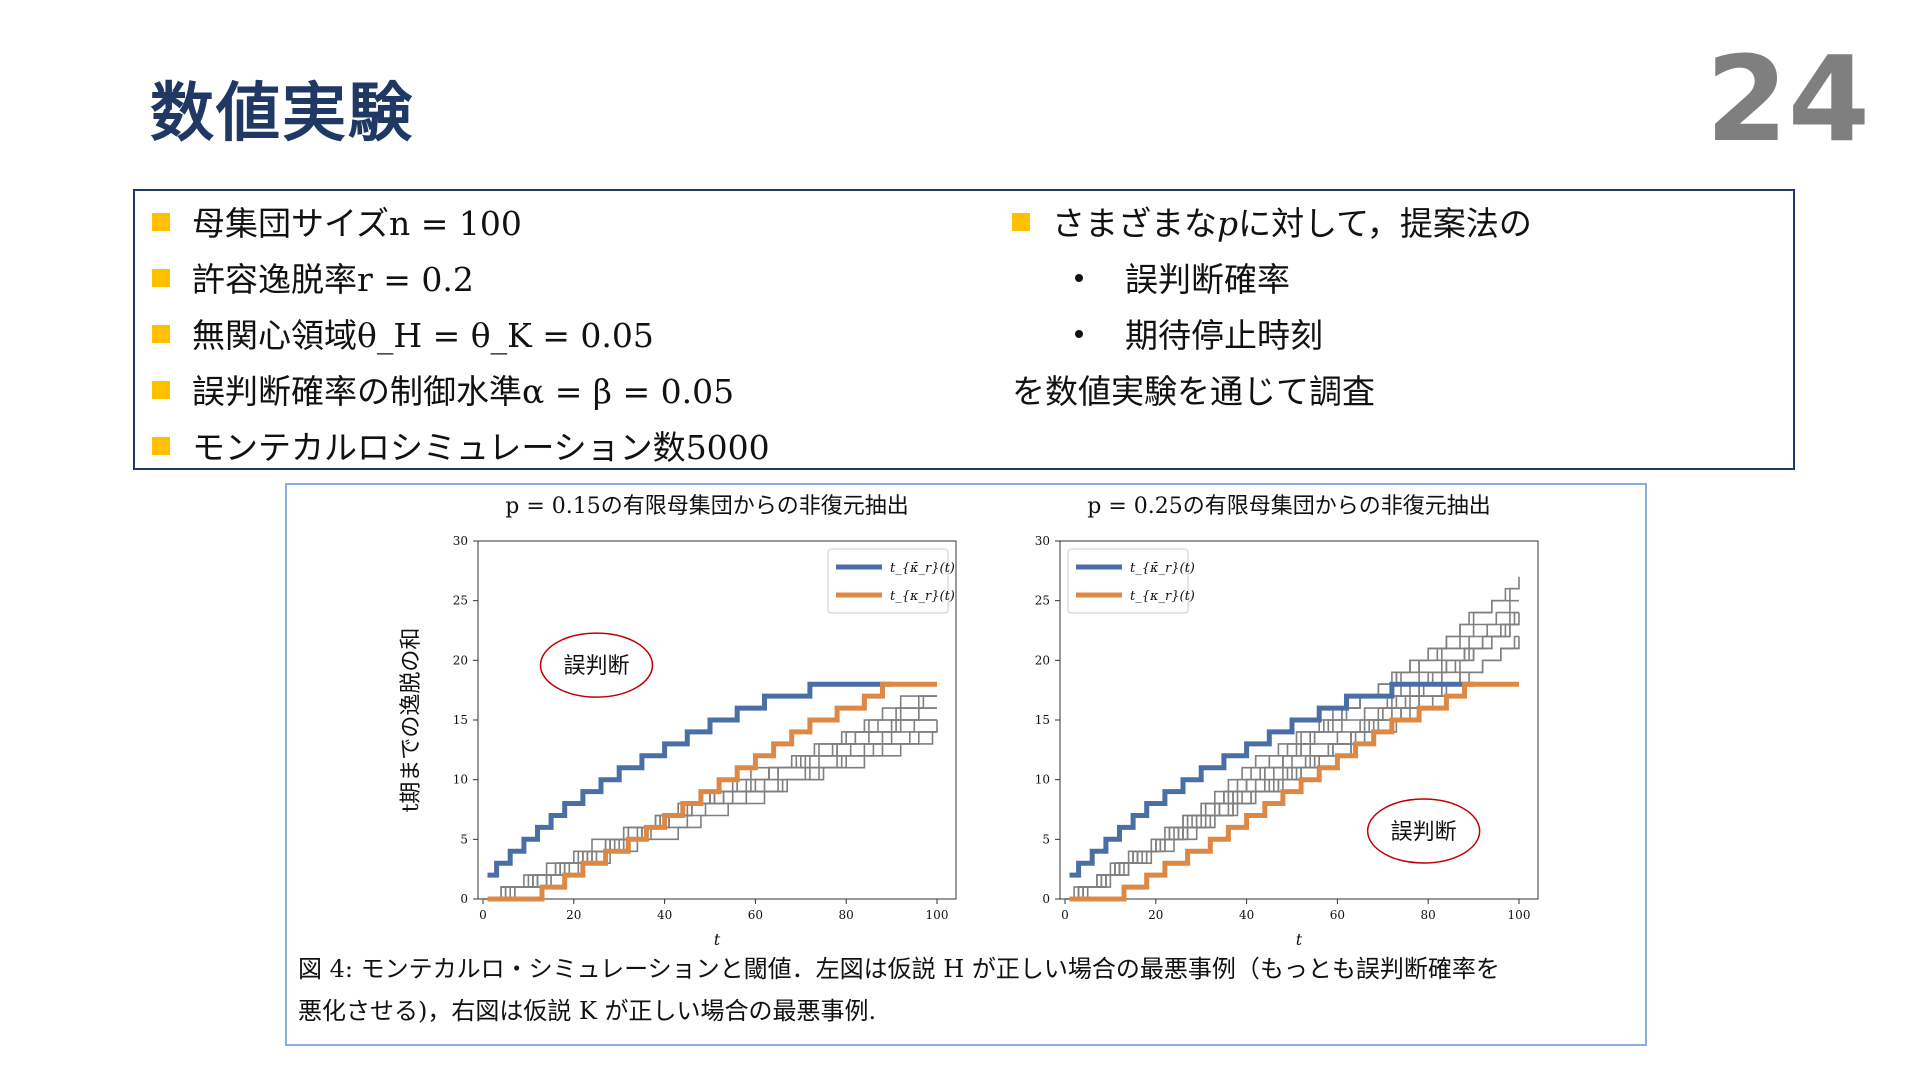 Image resolution: width=1920 pixels, height=1080 pixels. Describe the element at coordinates (357, 391) in the screenshot. I see `condition-text: 誤判断確率の制御水準` at that location.